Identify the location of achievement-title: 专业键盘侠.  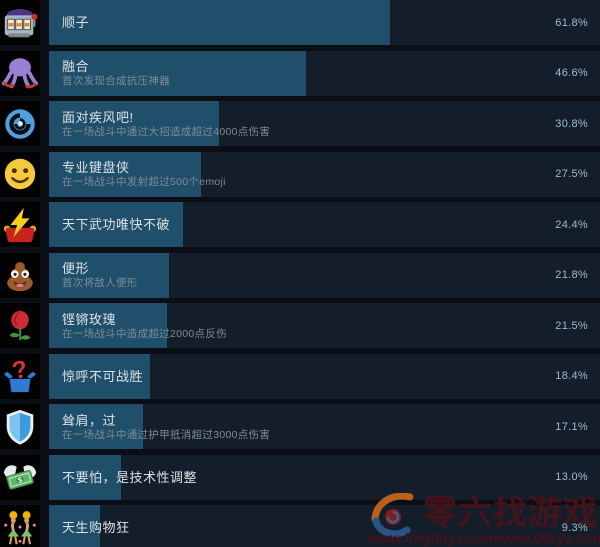
(96, 167).